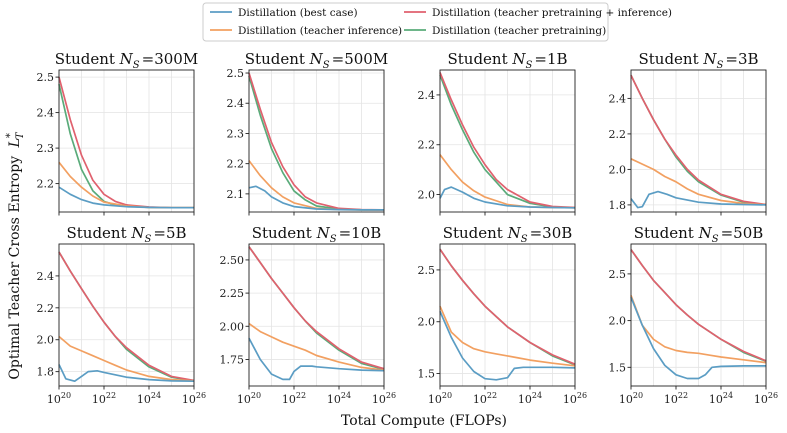  Describe the element at coordinates (20, 135) in the screenshot. I see `y-axis-label-sub: T` at that location.